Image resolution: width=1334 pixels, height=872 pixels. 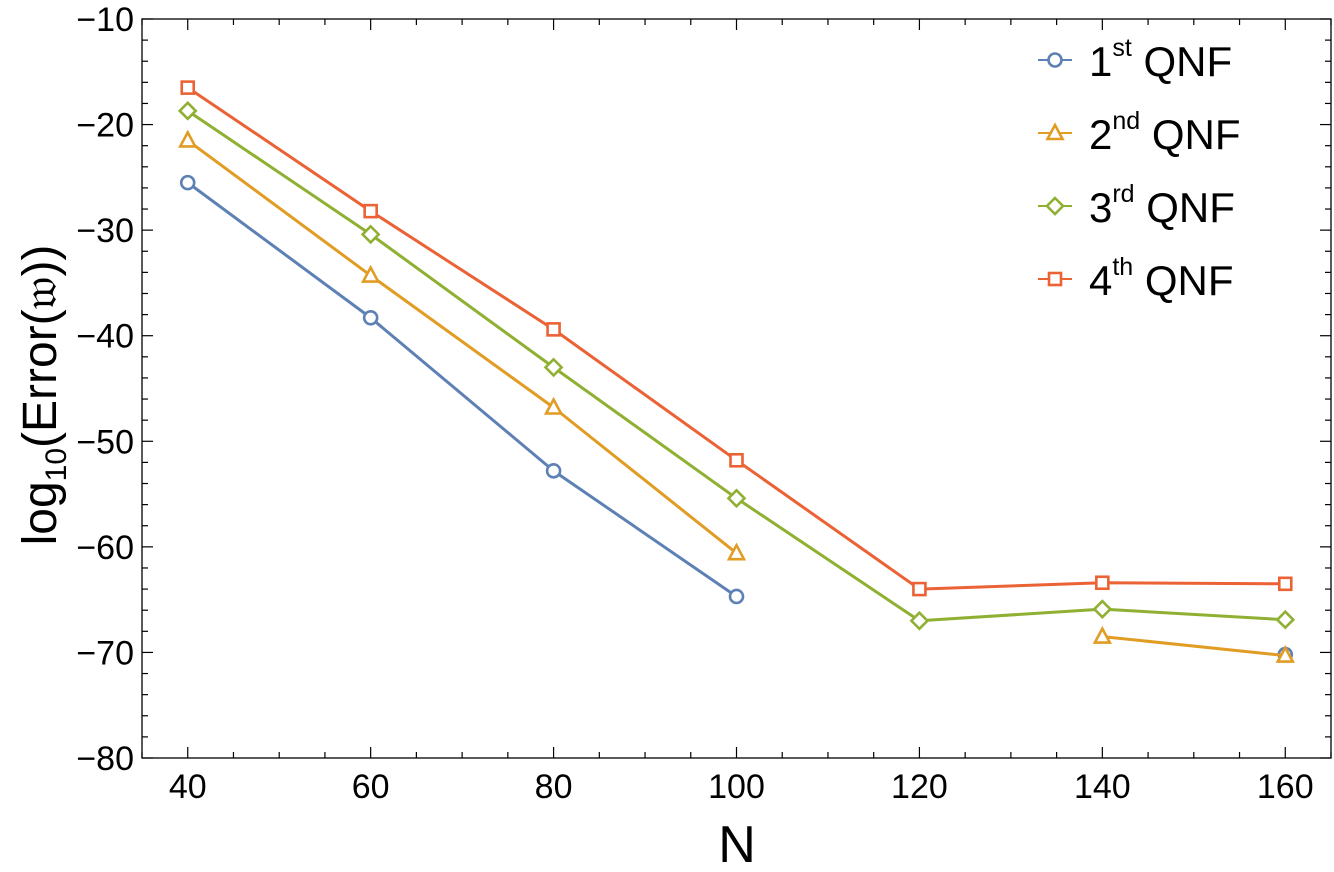 I want to click on legend-label-sup: th, so click(x=1122, y=267).